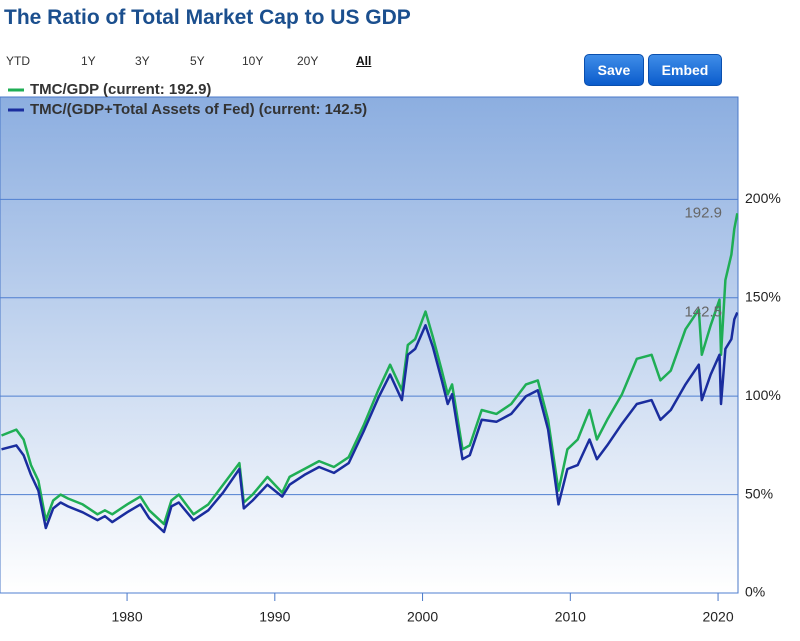 The width and height of the screenshot is (800, 641). What do you see at coordinates (253, 61) in the screenshot?
I see `range-button: 10Y` at bounding box center [253, 61].